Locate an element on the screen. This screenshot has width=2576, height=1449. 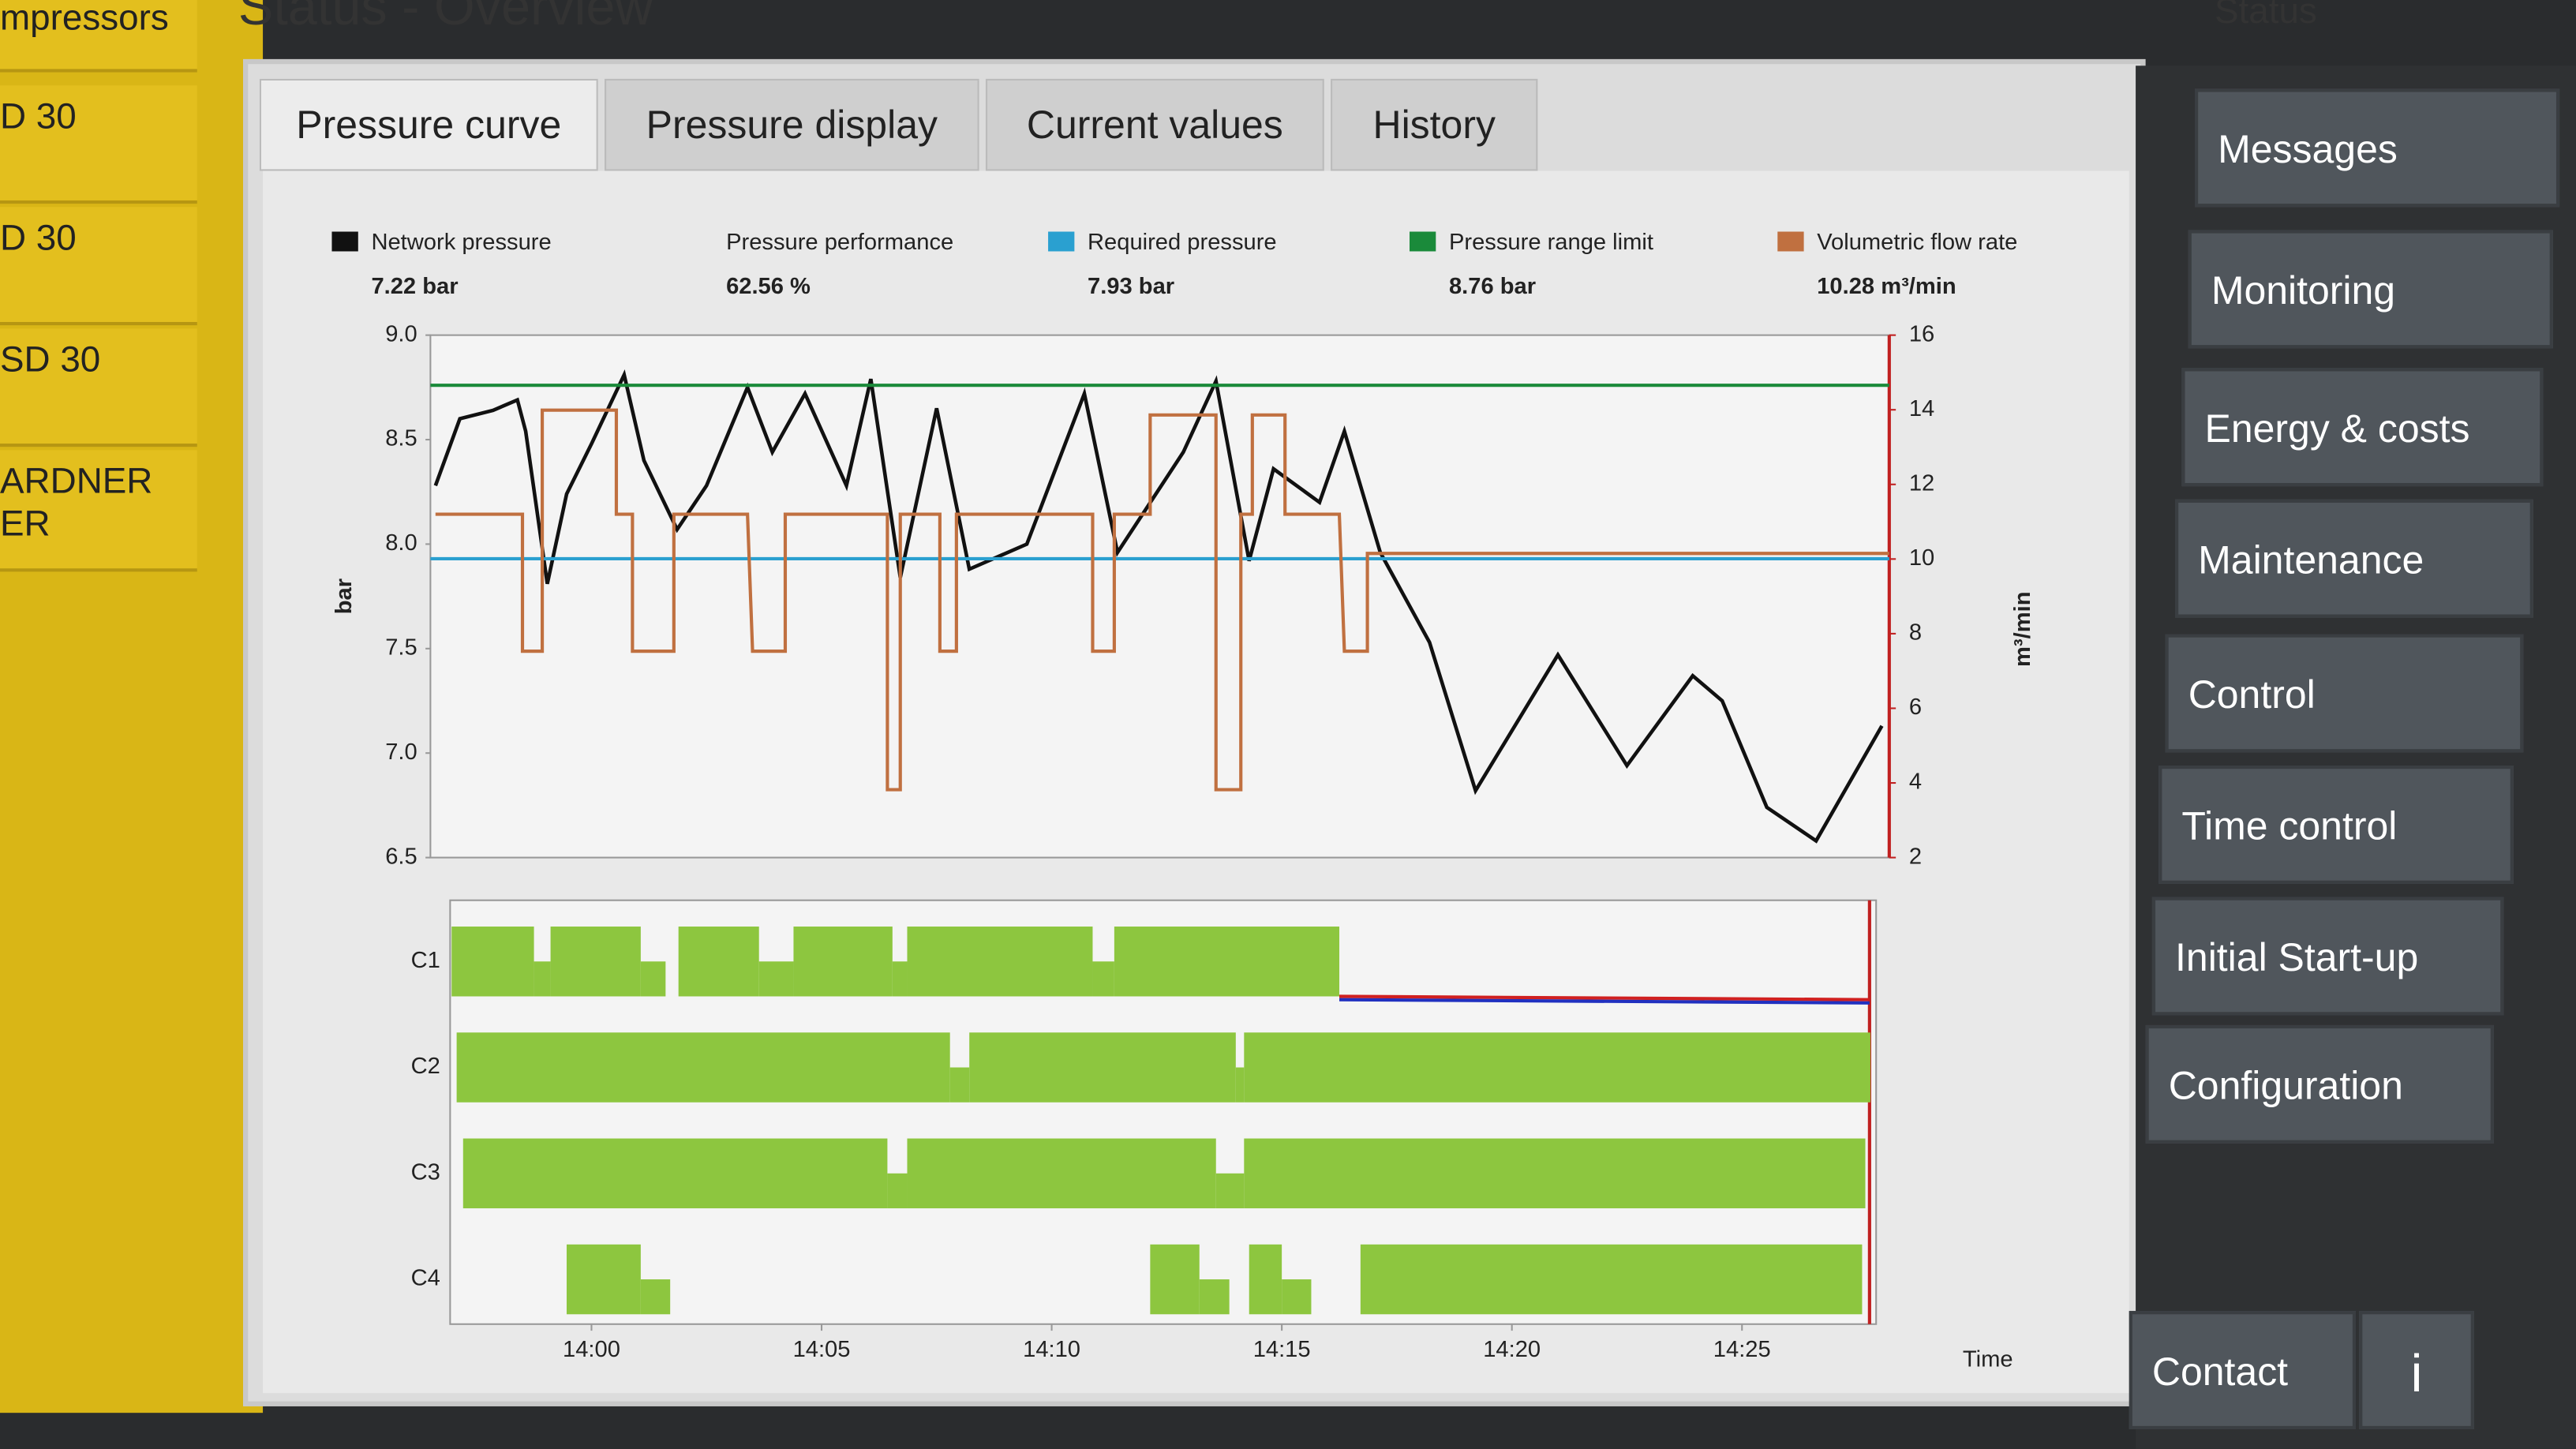
legend-readout: 7.22 bar is located at coordinates (414, 286).